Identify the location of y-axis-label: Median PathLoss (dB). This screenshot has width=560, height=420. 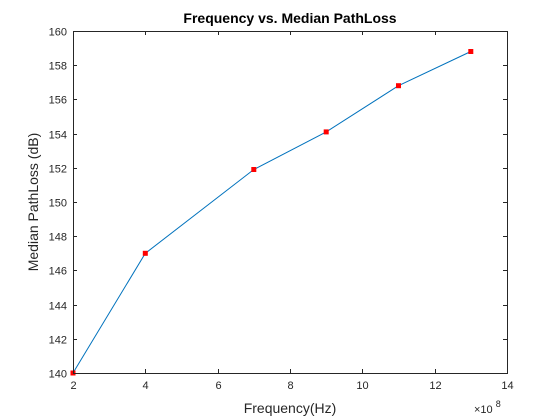
(33, 202).